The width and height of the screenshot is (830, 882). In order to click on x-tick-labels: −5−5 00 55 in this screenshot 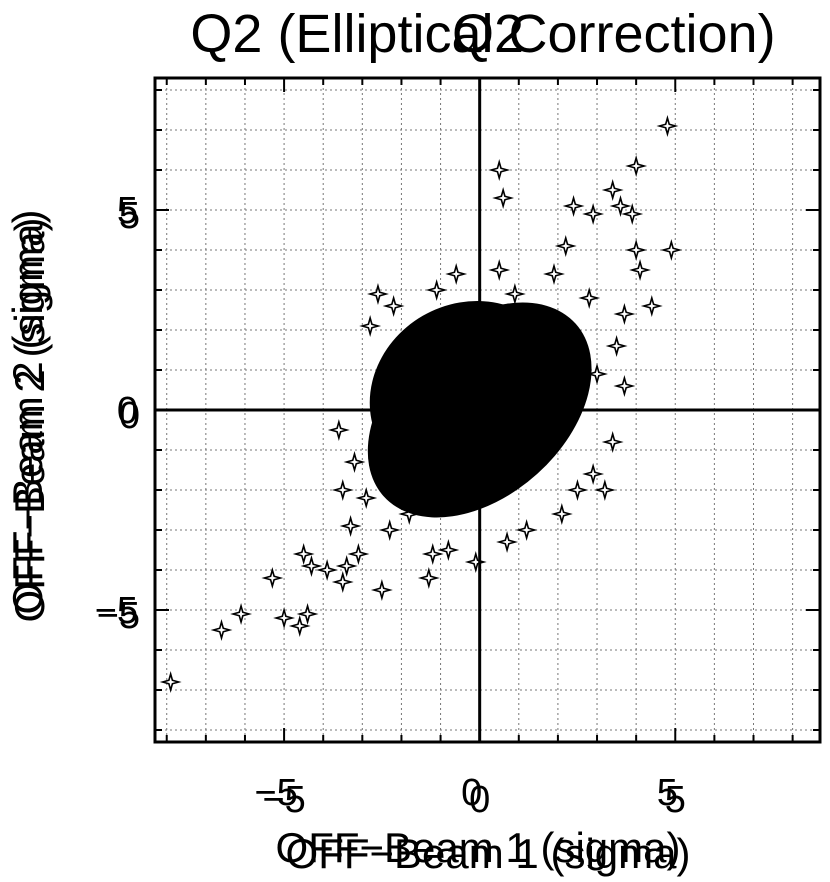, I will do `click(469, 796)`.